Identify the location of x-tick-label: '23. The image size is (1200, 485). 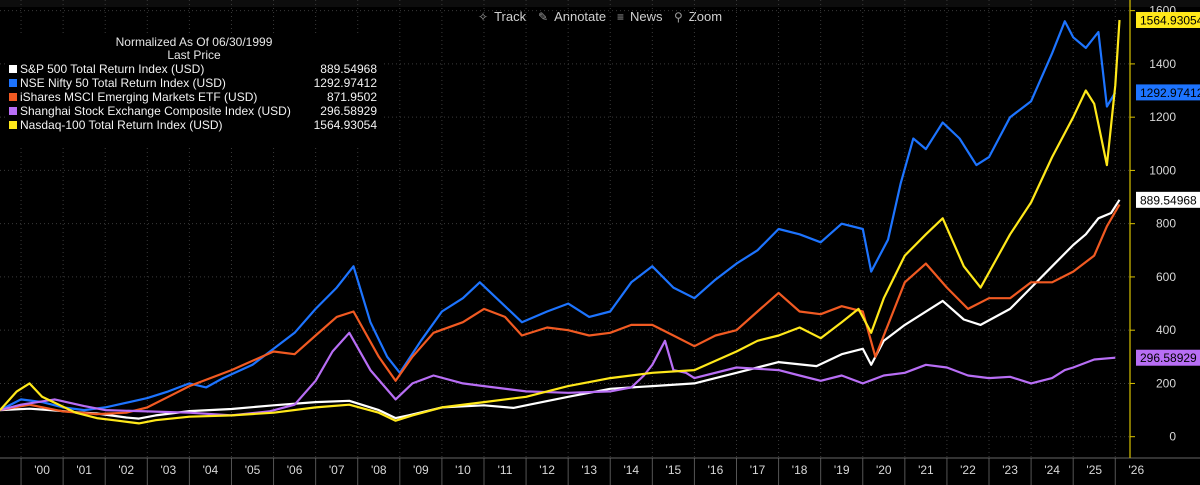
(1010, 470).